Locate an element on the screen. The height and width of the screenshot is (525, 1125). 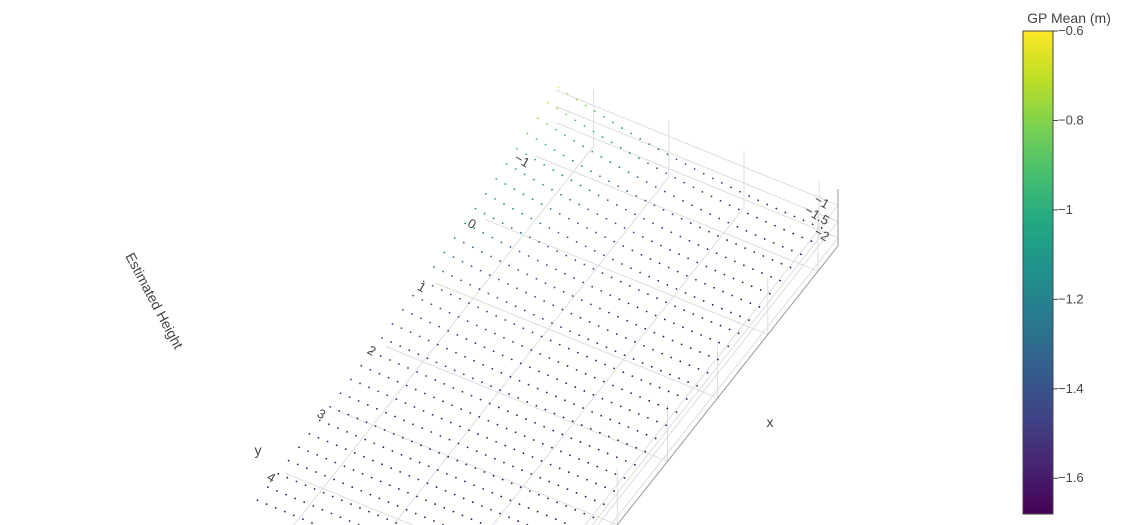
z-grid-line is located at coordinates (718, 373).